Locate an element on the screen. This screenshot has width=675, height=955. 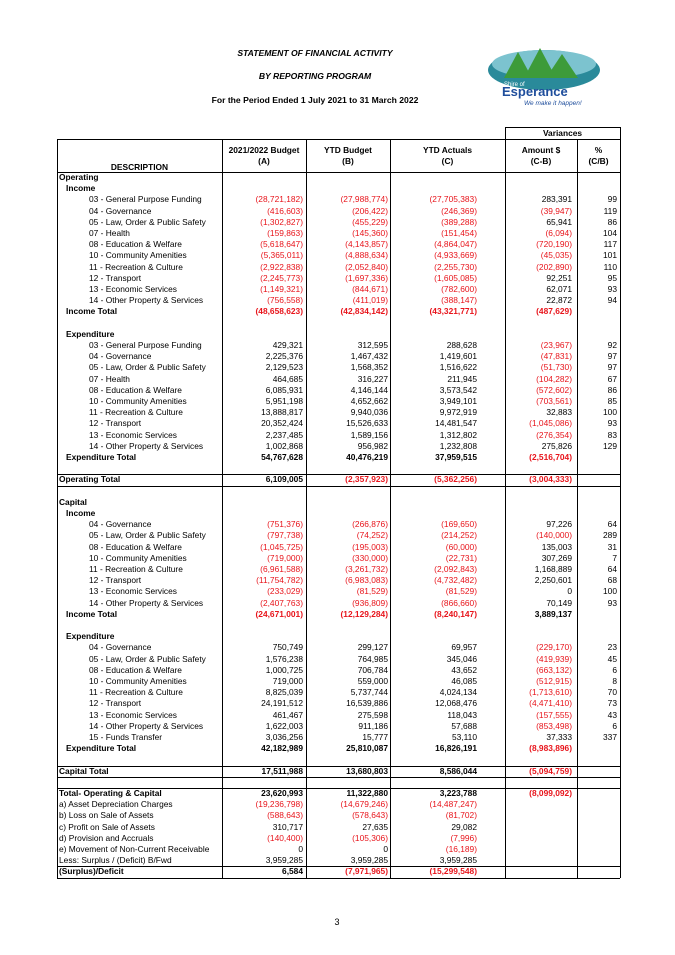
group-header: Variances is located at coordinates (562, 133).